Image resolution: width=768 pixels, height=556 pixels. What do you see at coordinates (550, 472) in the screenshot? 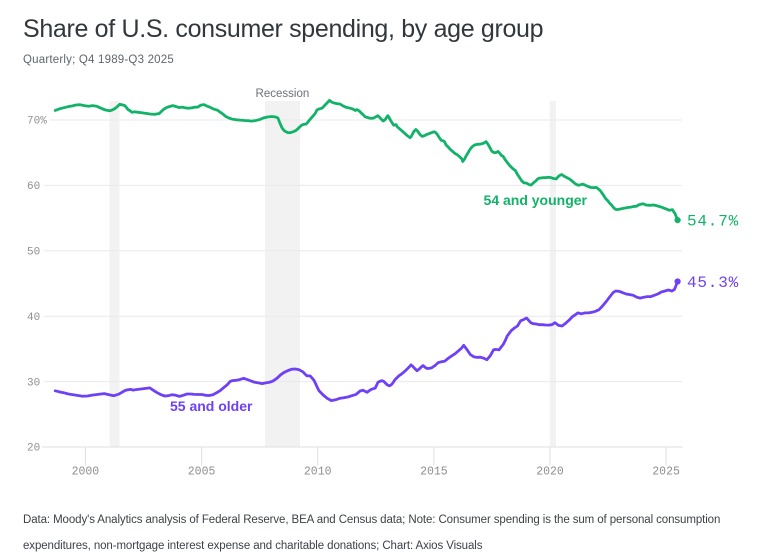
I see `svg-text: 2020` at bounding box center [550, 472].